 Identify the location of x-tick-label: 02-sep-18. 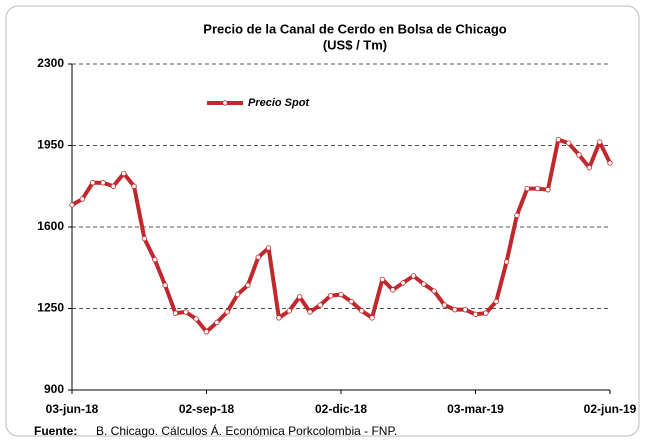
(207, 409).